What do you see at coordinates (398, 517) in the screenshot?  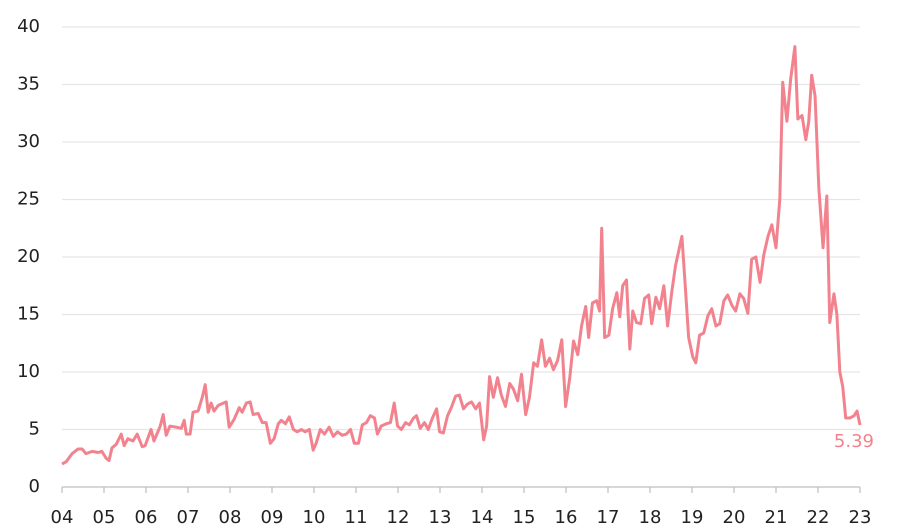 I see `x-tick-label: 12` at bounding box center [398, 517].